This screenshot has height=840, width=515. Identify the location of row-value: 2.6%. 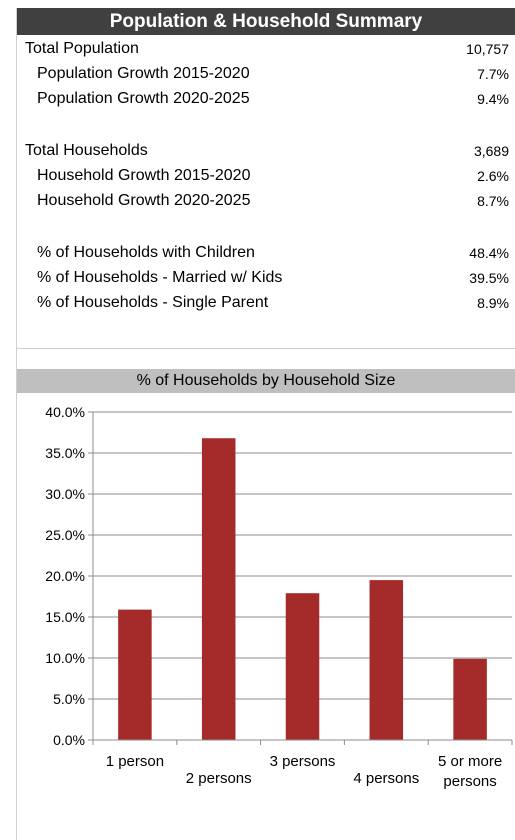
(493, 176).